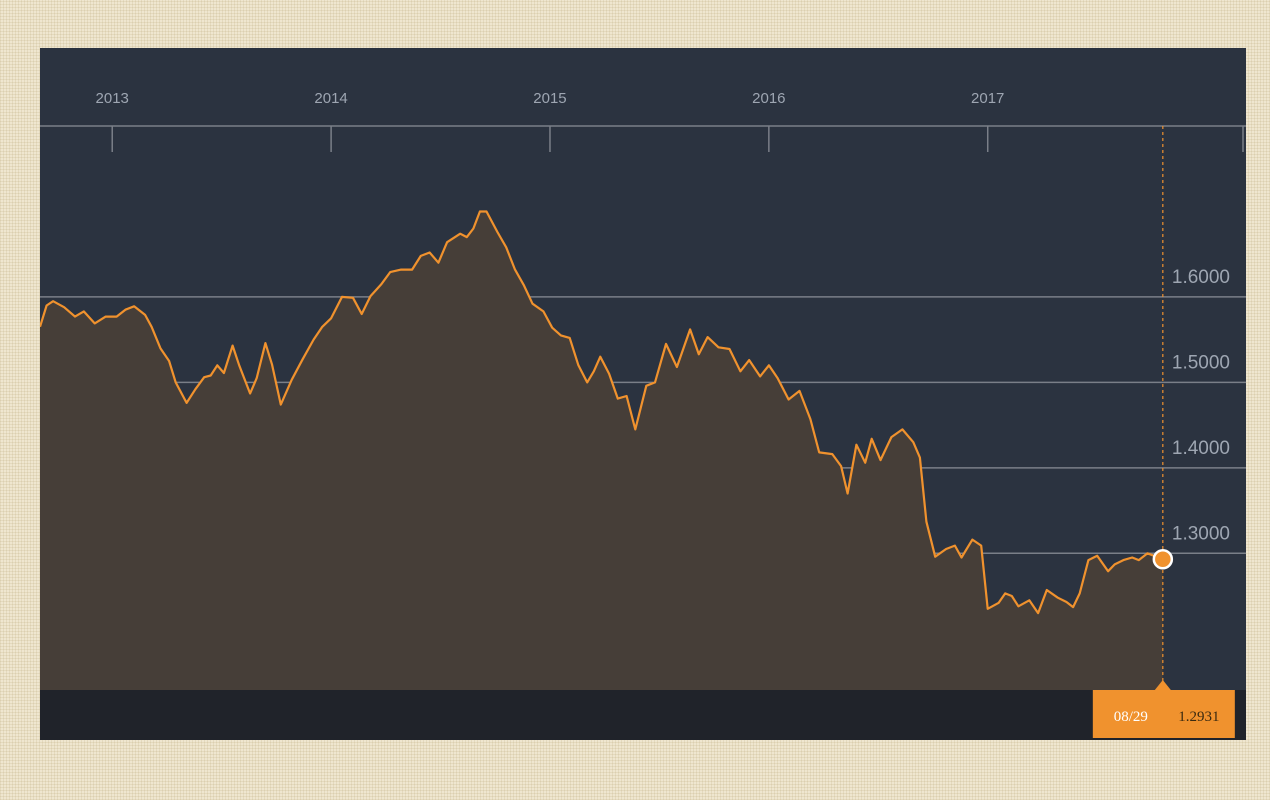 This screenshot has width=1270, height=800. What do you see at coordinates (1201, 405) in the screenshot?
I see `y-axis: 1.6000 1.5000 1.4000 1.3000` at bounding box center [1201, 405].